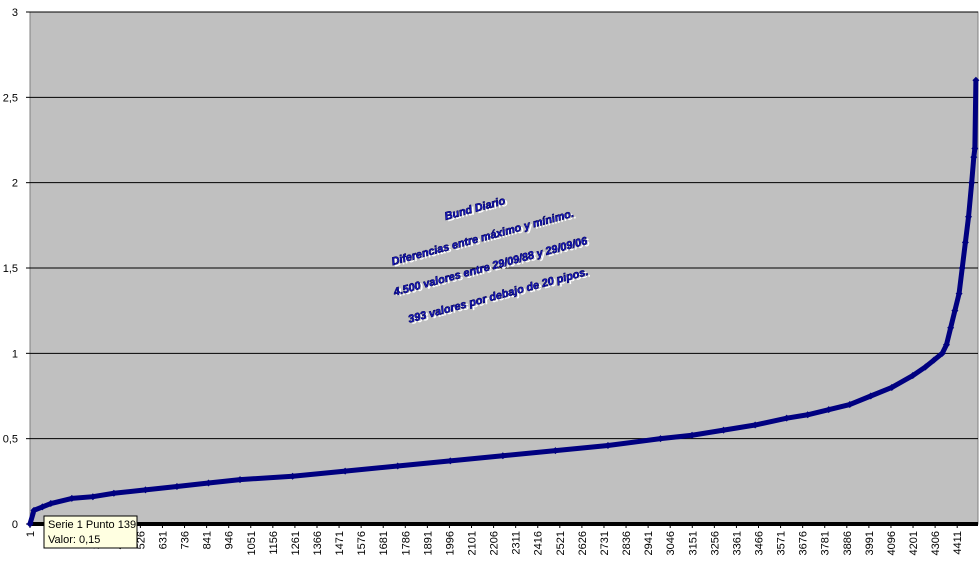 Image resolution: width=980 pixels, height=567 pixels. Describe the element at coordinates (163, 540) in the screenshot. I see `x-tick-label: 631` at that location.